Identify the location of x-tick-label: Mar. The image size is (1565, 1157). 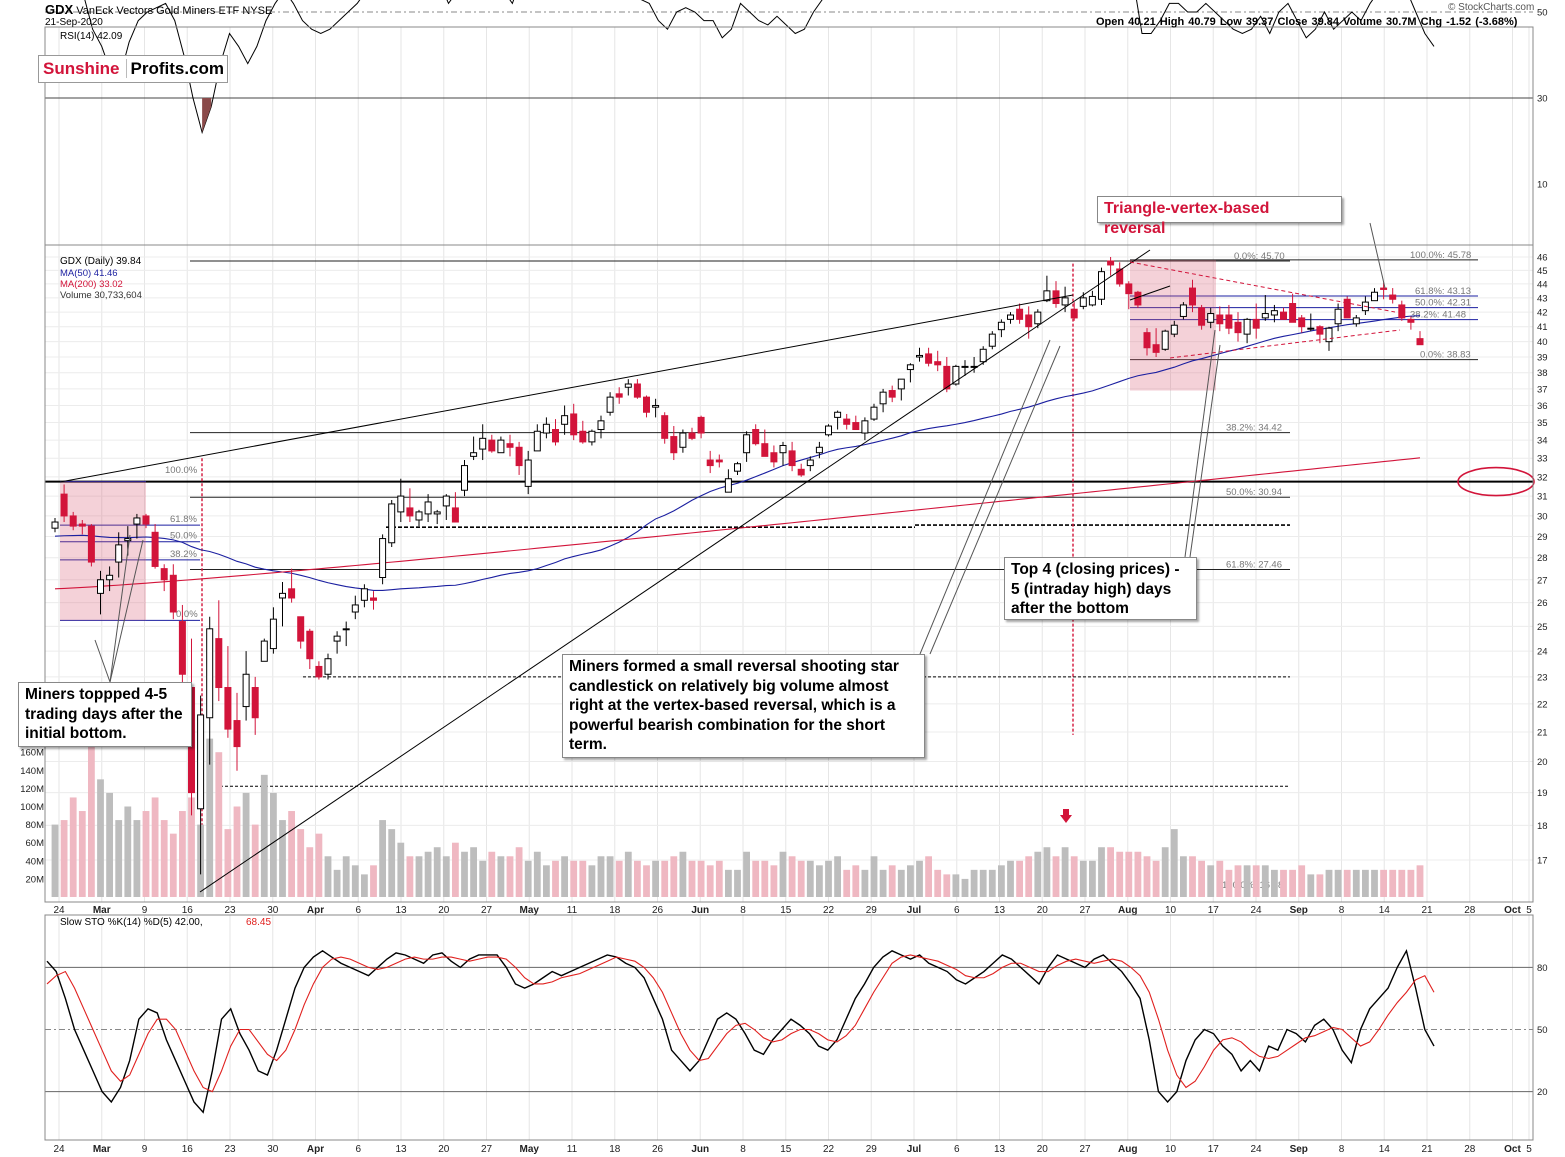
(102, 910).